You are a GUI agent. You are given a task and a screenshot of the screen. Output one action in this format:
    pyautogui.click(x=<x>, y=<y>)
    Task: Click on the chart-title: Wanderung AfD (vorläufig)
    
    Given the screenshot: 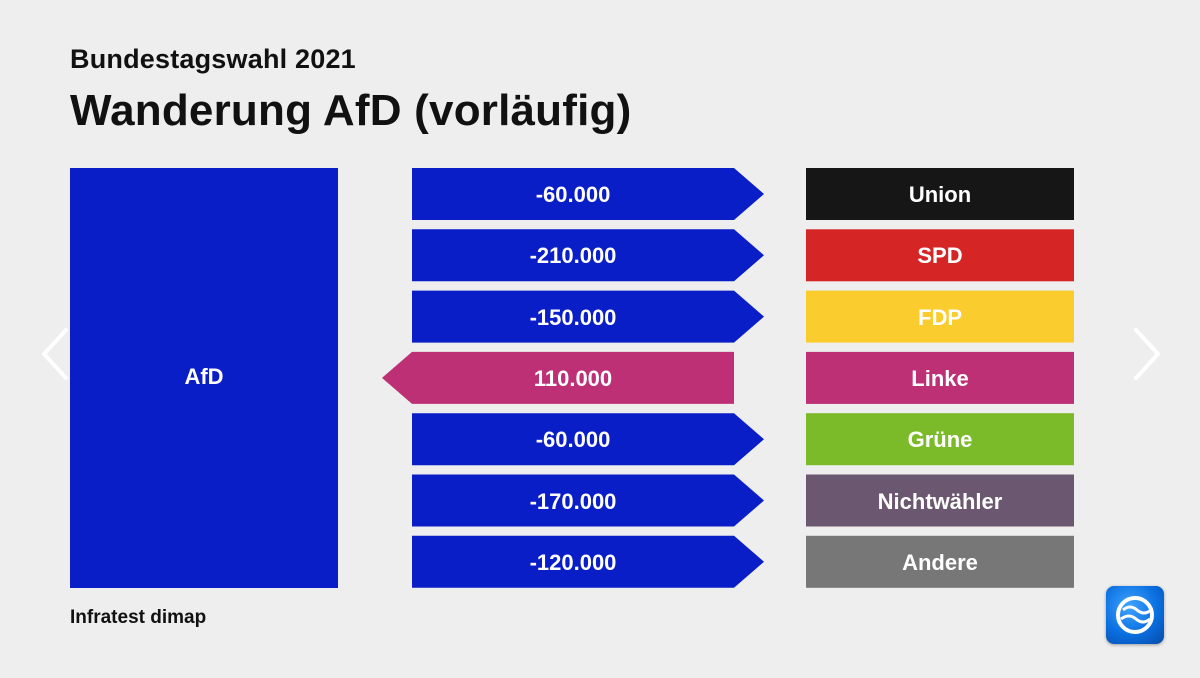 What is the action you would take?
    pyautogui.click(x=351, y=110)
    